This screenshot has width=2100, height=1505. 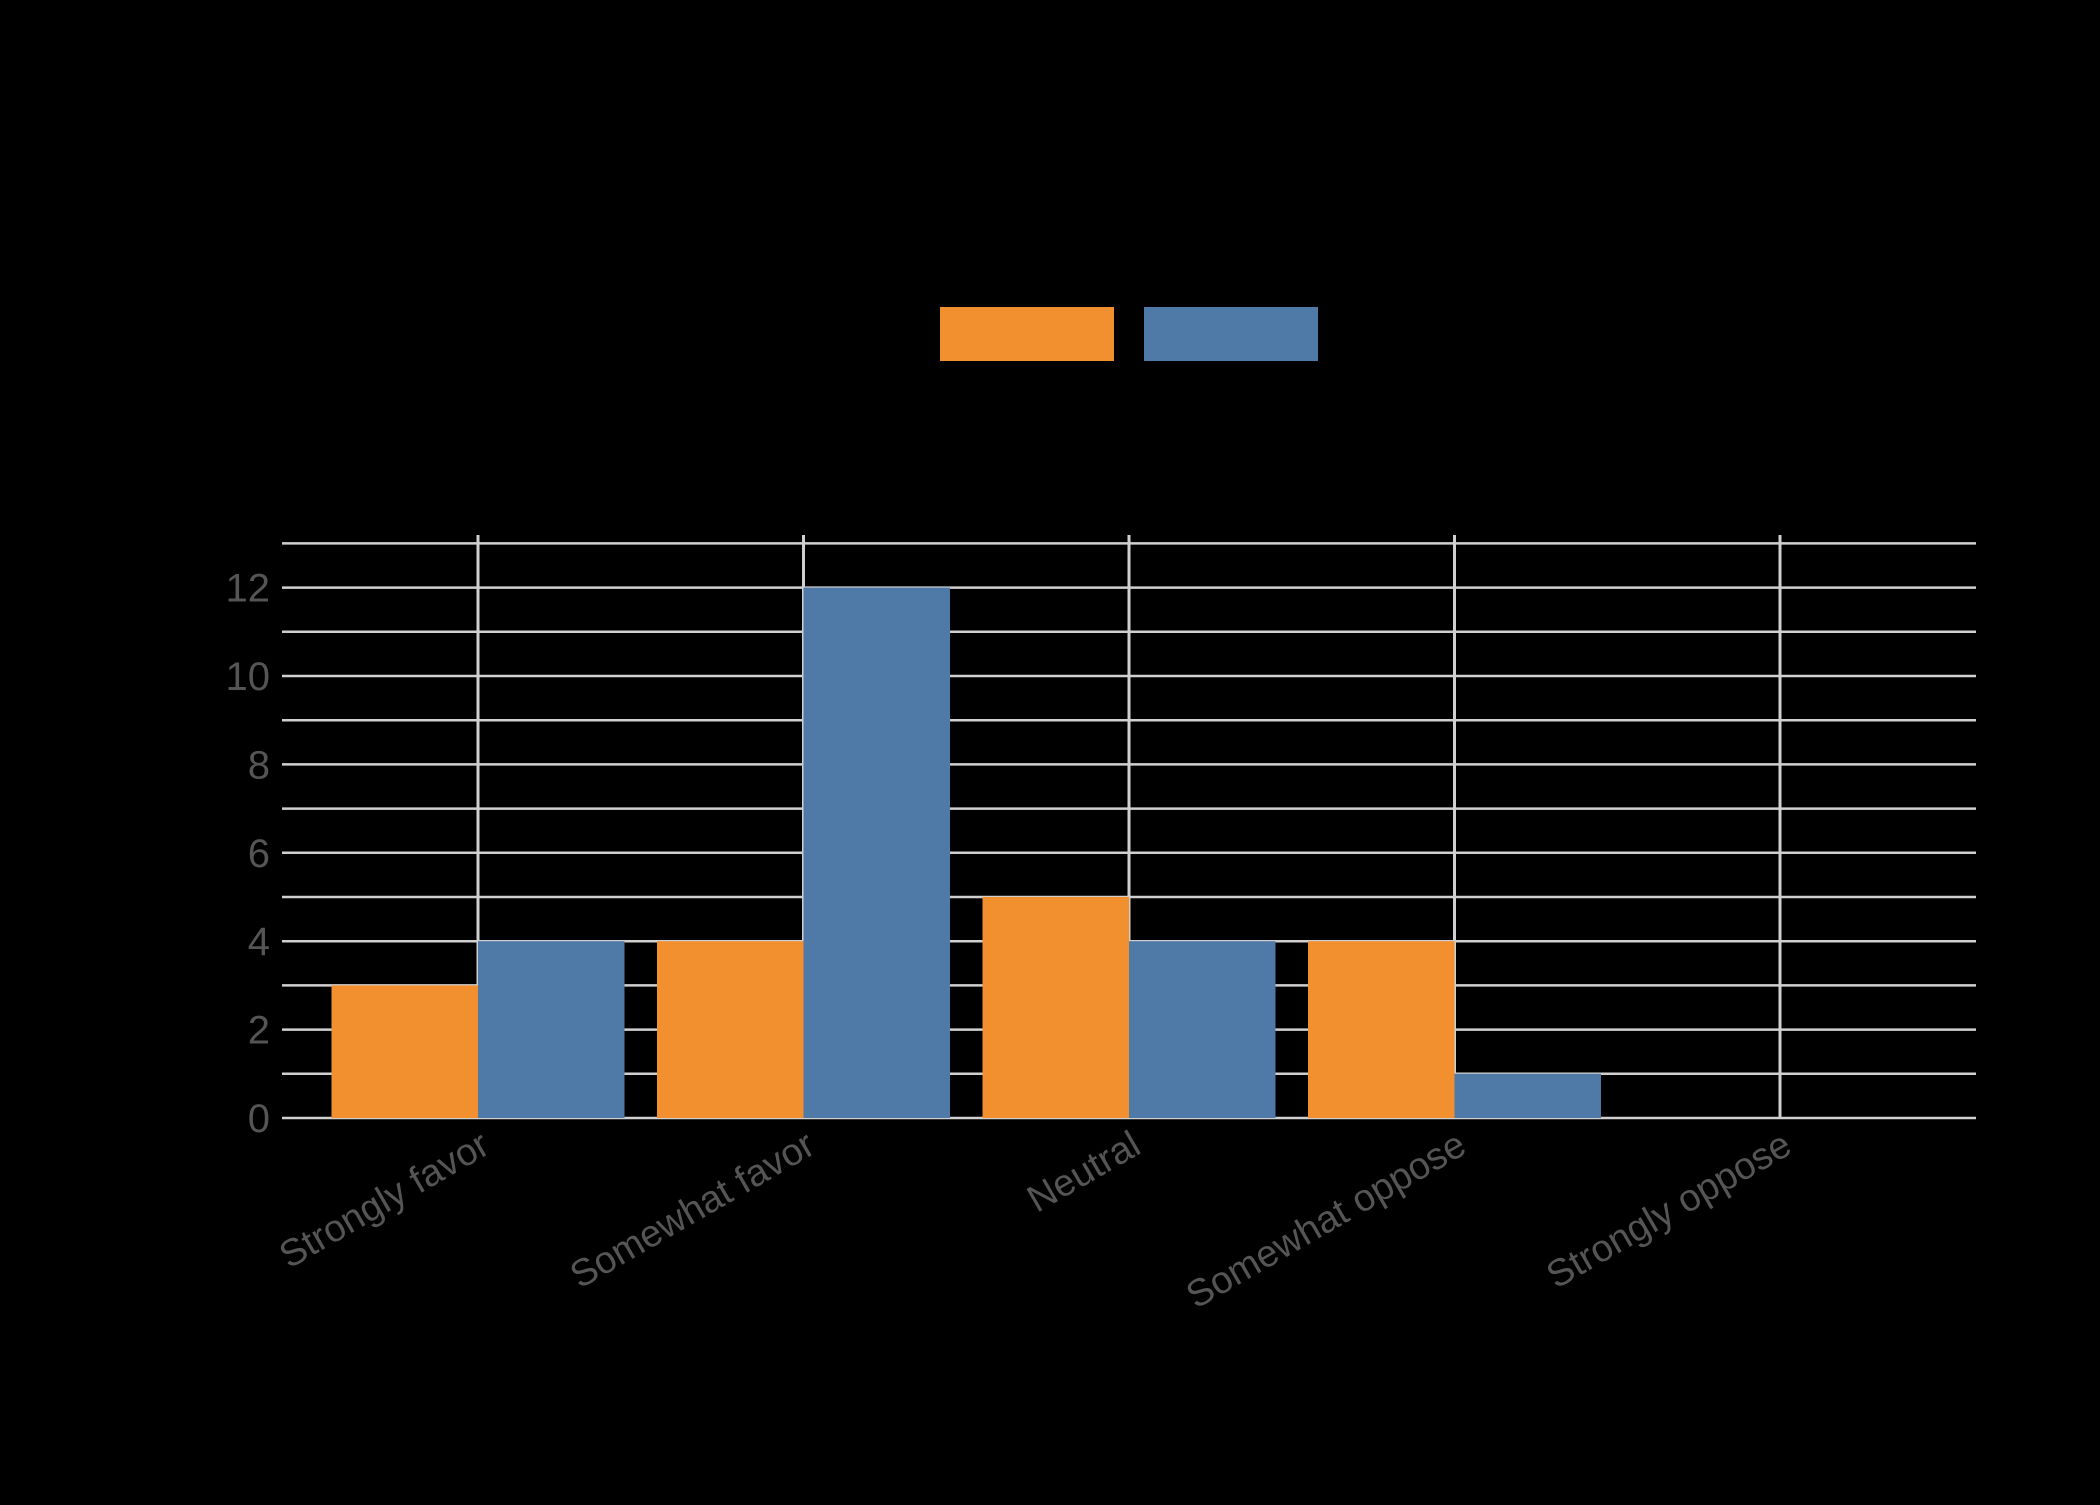 I want to click on bar-2-somewhat-oppose, so click(x=1528, y=1095).